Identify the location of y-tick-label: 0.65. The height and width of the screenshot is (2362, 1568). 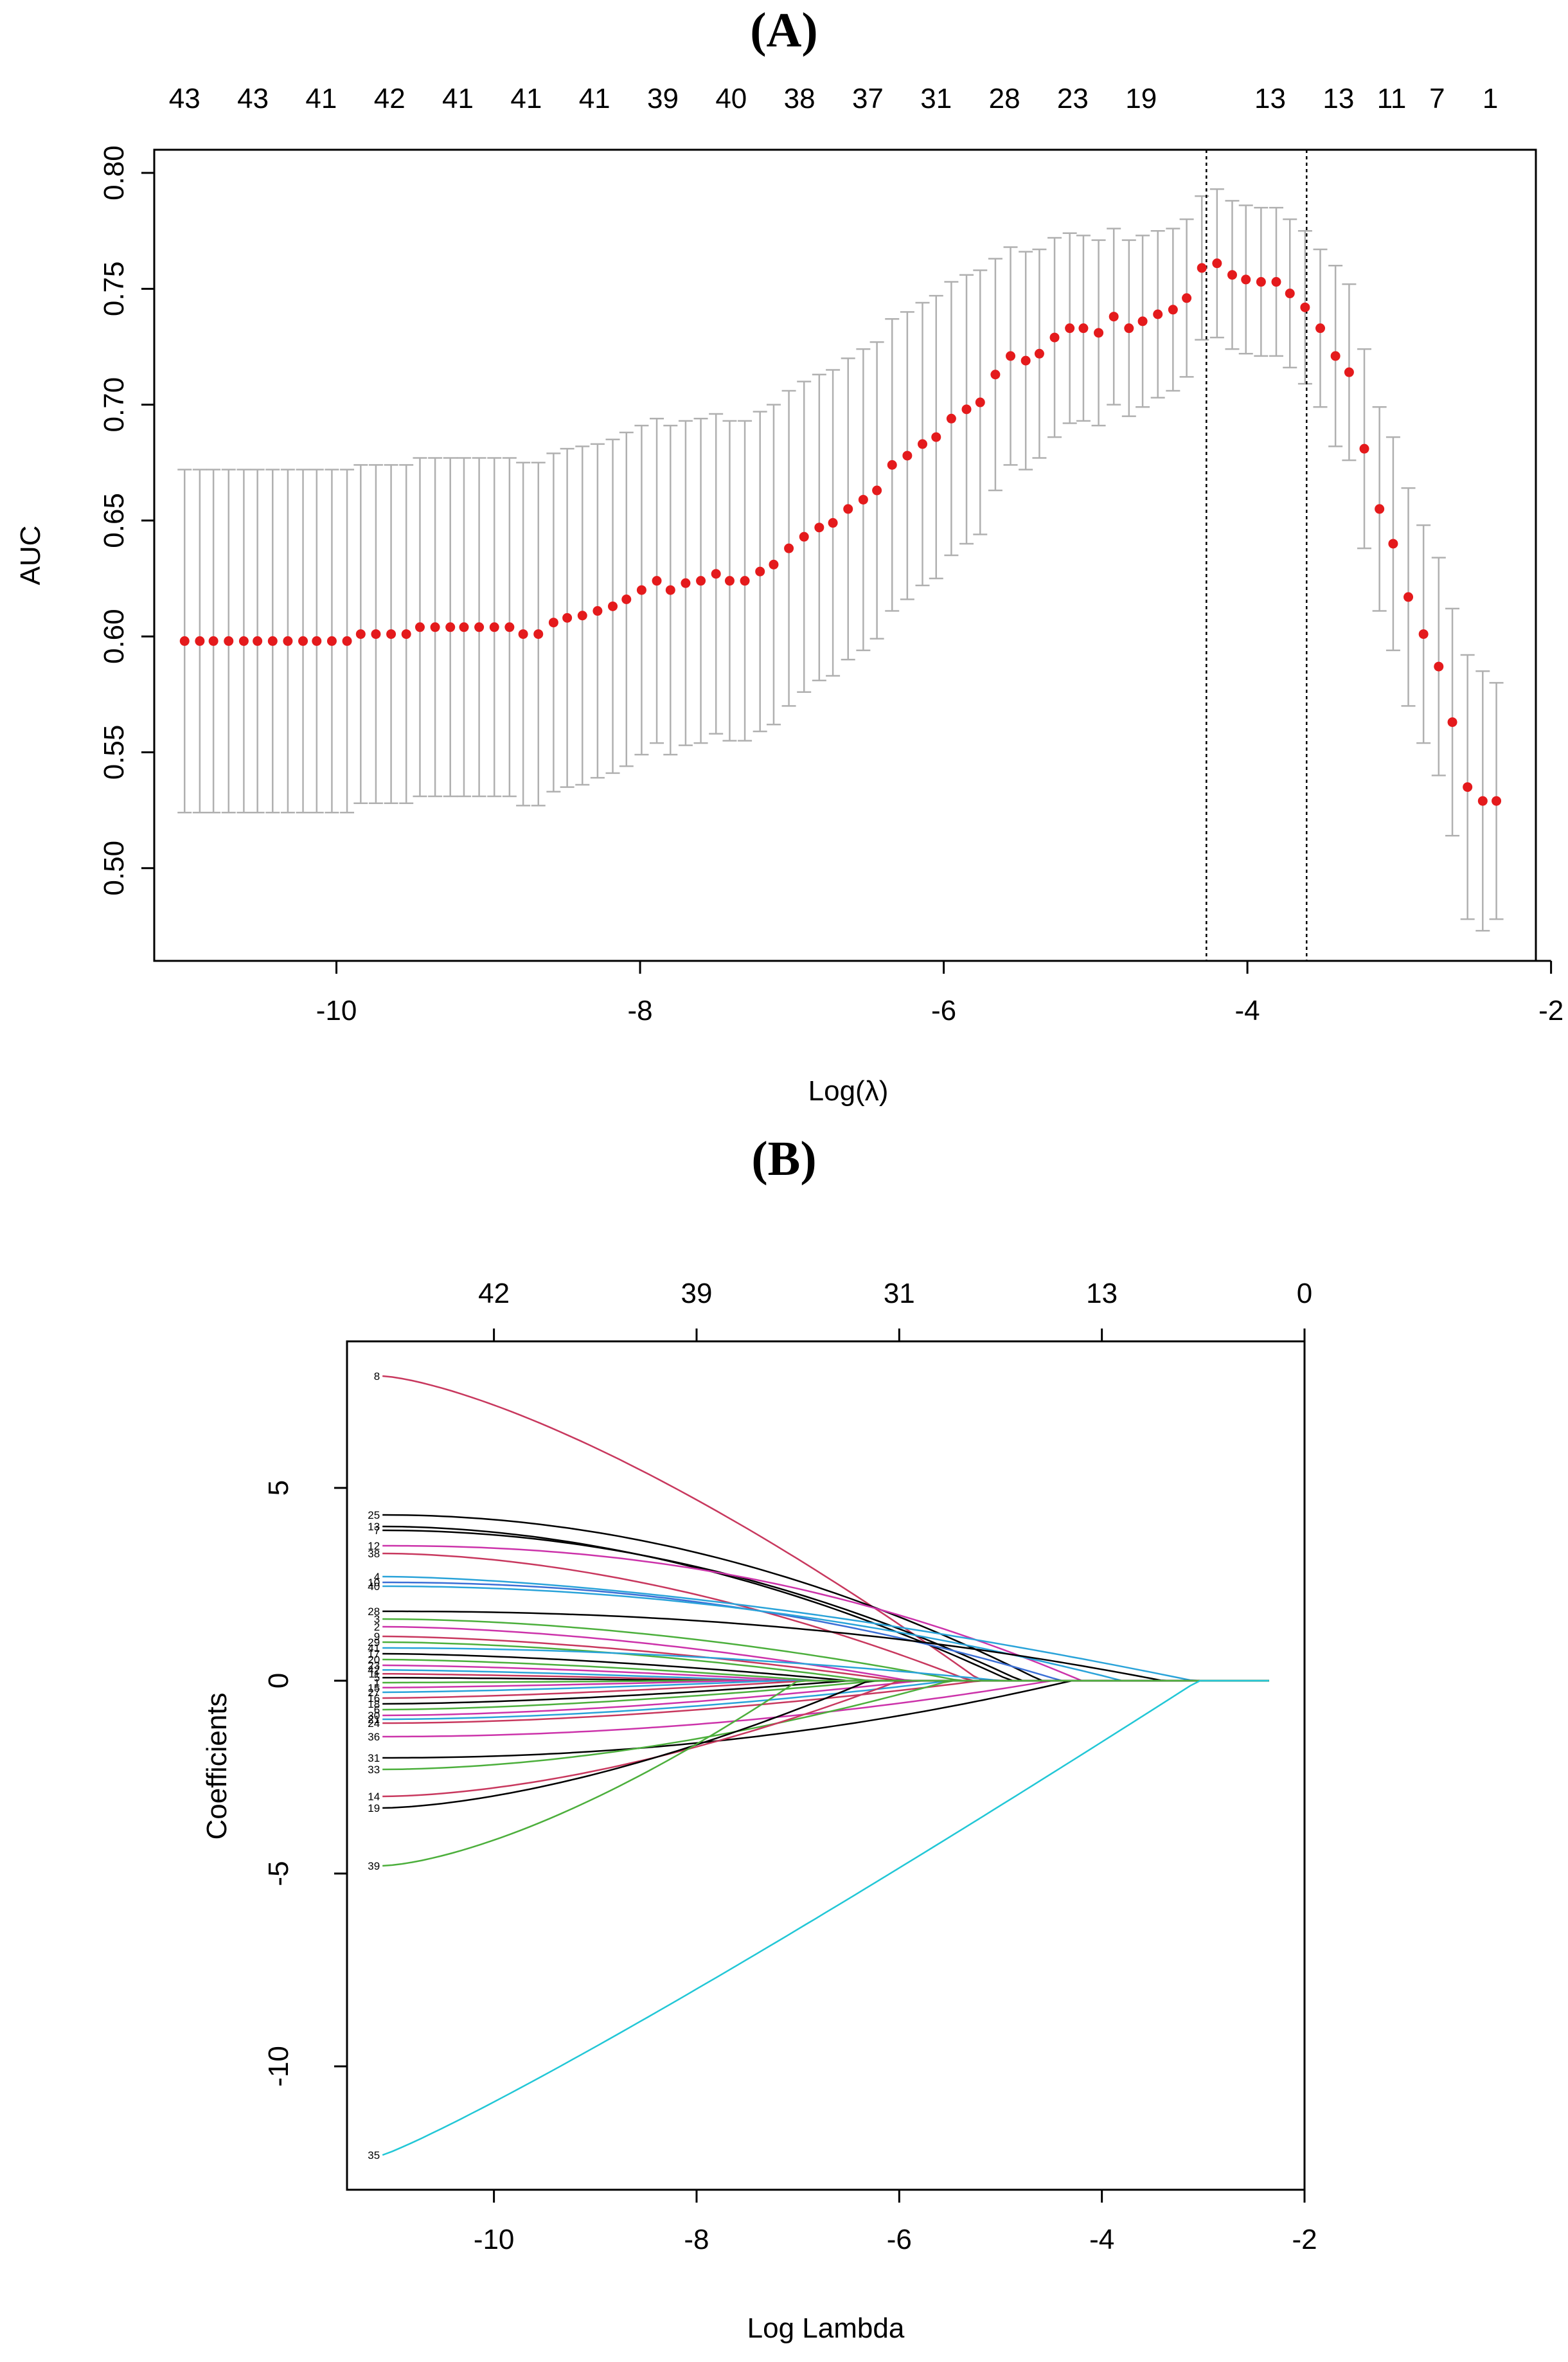
(114, 520).